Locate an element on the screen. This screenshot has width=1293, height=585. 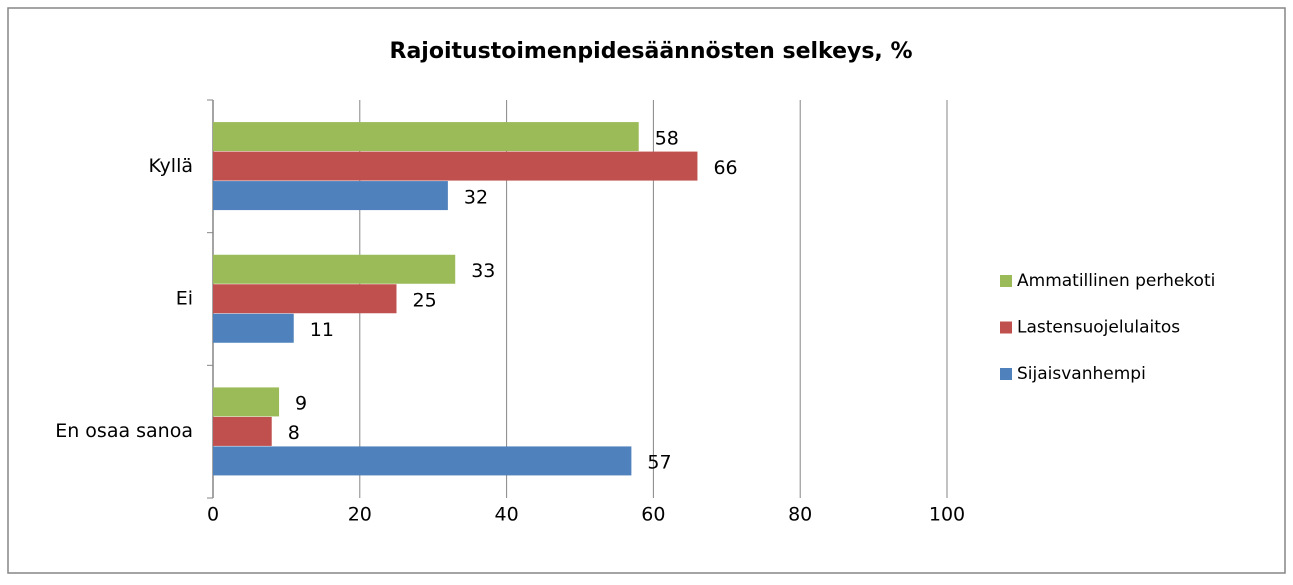
x-tick-label: 100 is located at coordinates (947, 515).